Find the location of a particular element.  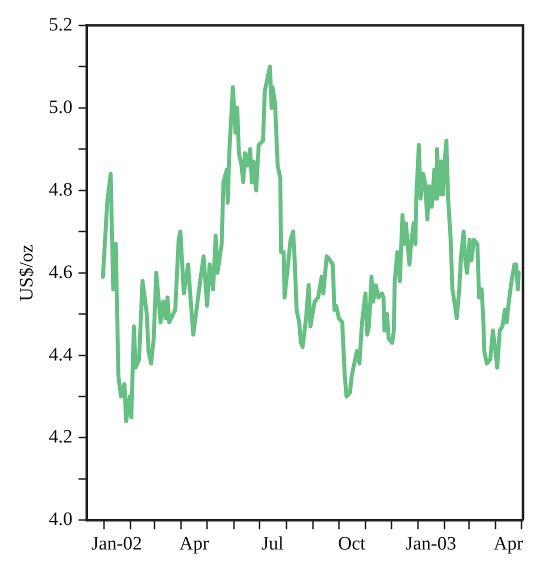

x-tick-label: Oct is located at coordinates (352, 544).